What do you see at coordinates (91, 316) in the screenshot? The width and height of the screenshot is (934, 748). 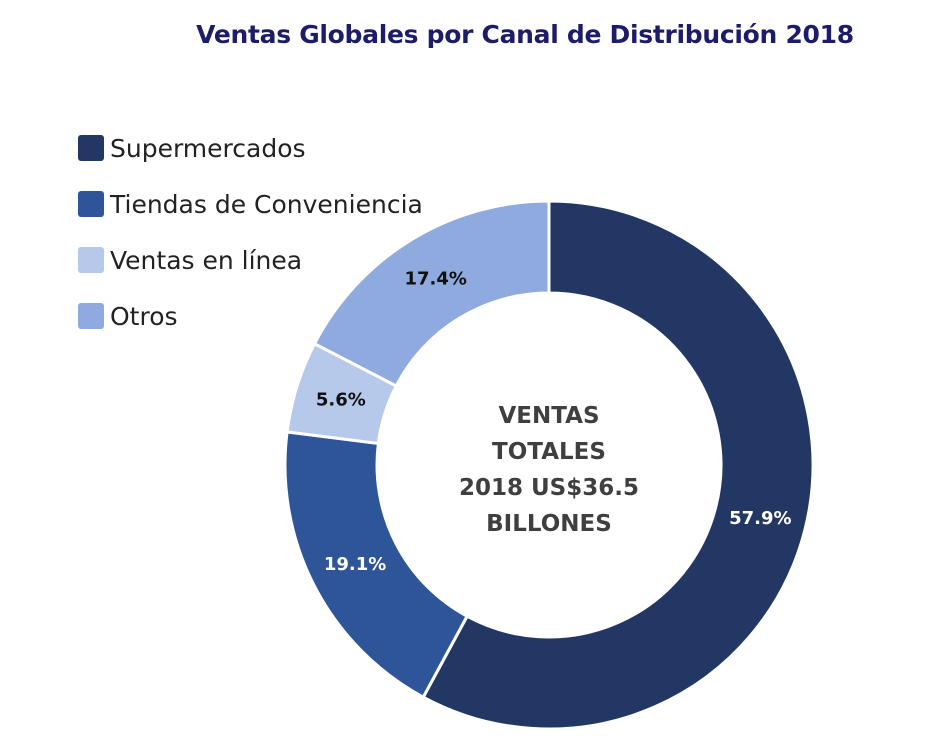 I see `legend-swatch-otros` at bounding box center [91, 316].